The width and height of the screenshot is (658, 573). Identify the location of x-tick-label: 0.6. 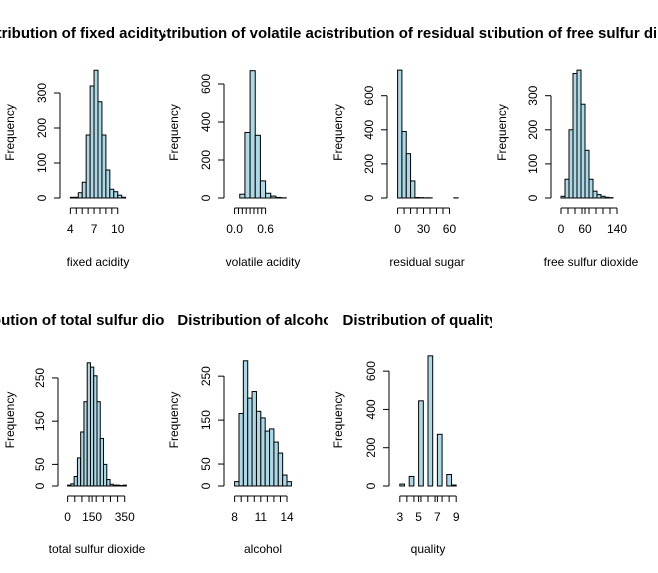
(265, 229).